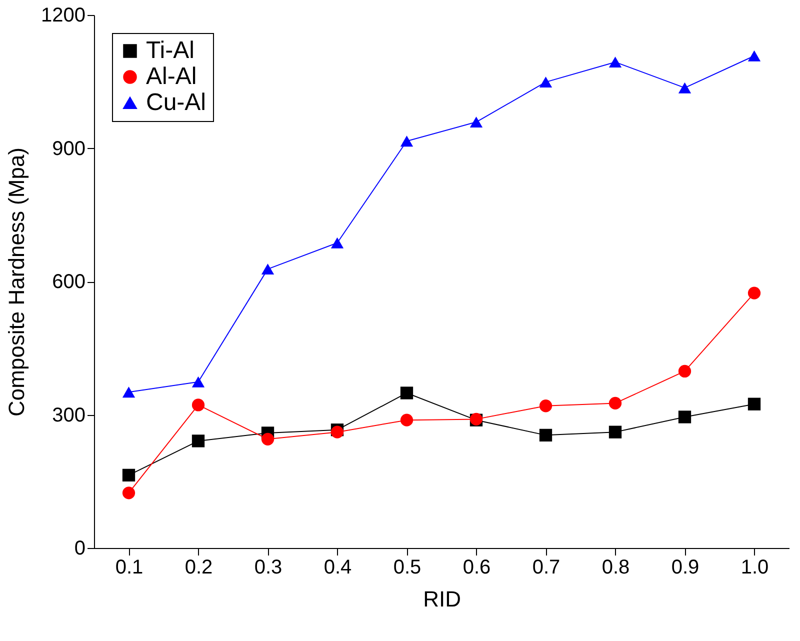 This screenshot has height=641, width=800. I want to click on legend-label: Cu-Al, so click(176, 102).